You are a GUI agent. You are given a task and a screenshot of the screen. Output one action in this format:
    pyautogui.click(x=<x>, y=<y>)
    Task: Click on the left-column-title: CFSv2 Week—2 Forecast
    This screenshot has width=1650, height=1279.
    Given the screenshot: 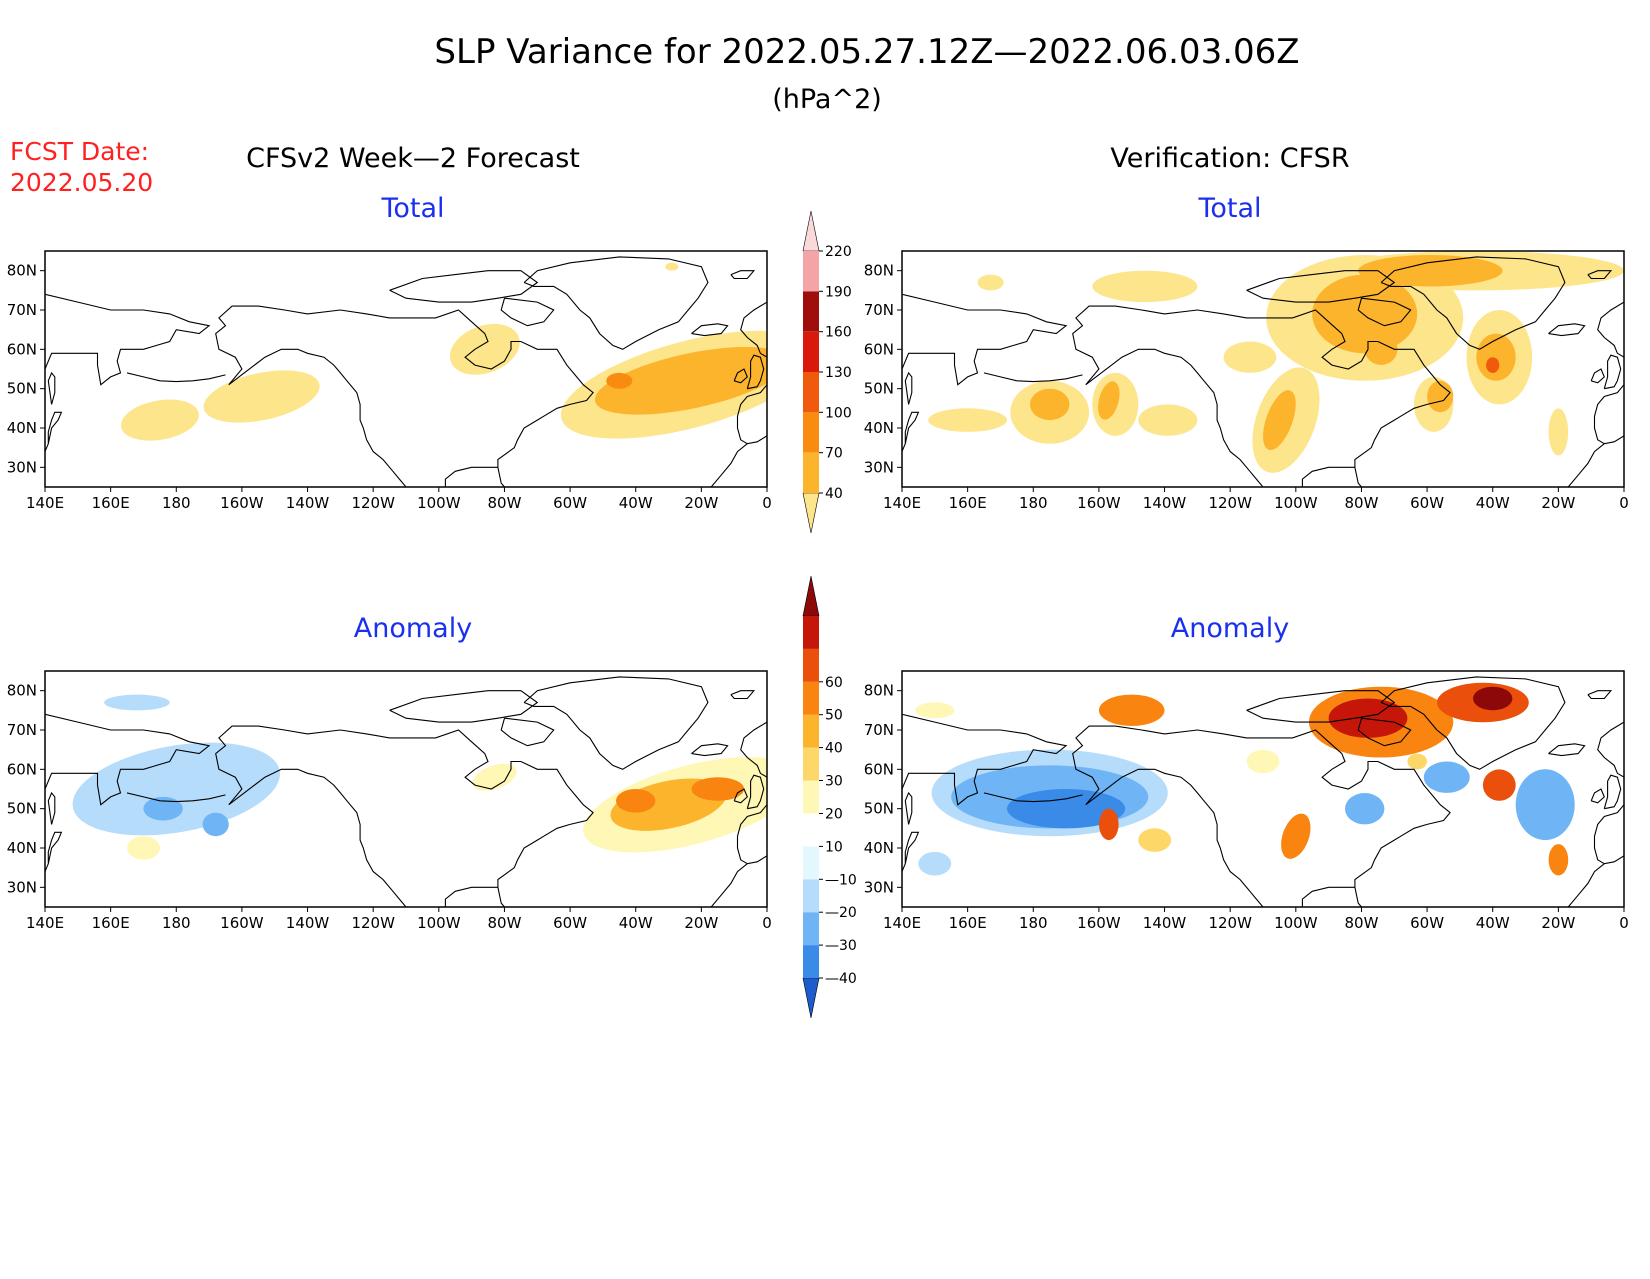 What is the action you would take?
    pyautogui.click(x=413, y=158)
    